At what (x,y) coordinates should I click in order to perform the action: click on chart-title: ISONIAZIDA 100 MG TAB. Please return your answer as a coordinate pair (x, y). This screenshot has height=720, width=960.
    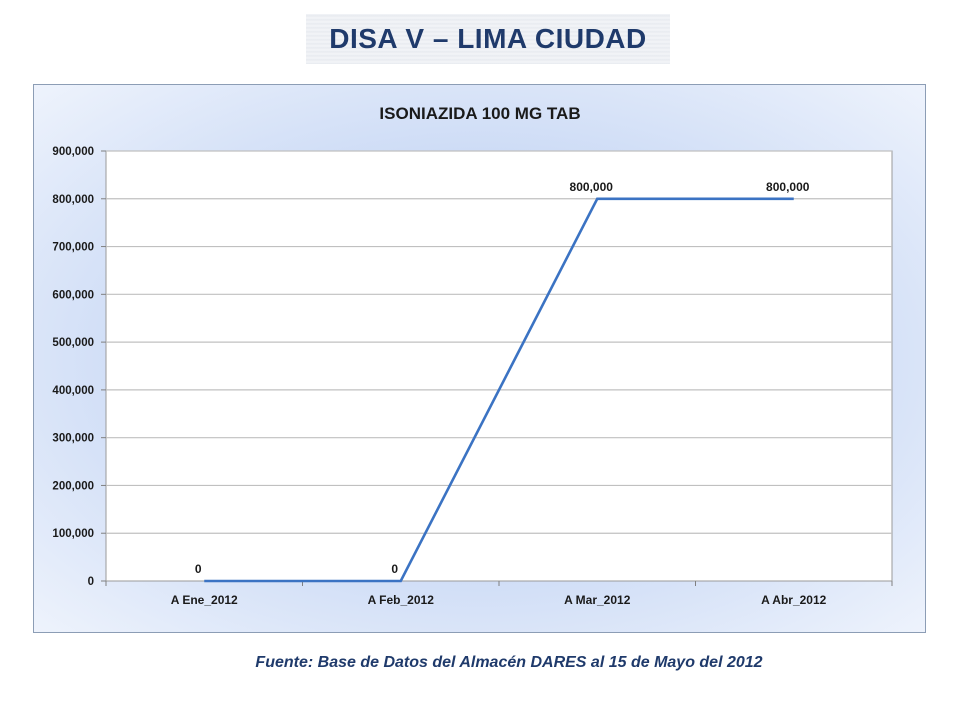
    Looking at the image, I should click on (479, 113).